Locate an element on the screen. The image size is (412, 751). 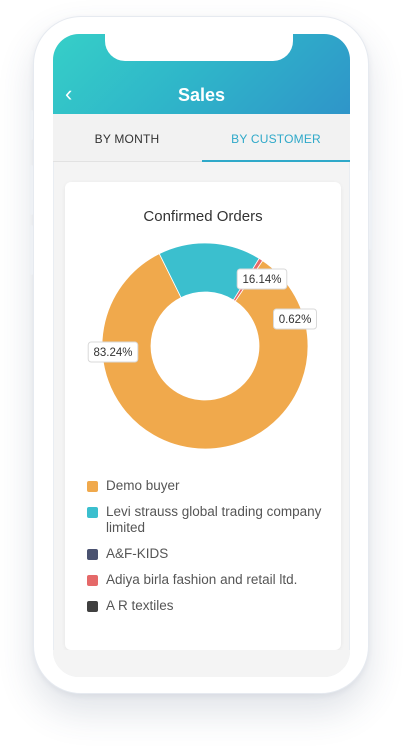
legend-label: Demo buyer is located at coordinates (143, 485).